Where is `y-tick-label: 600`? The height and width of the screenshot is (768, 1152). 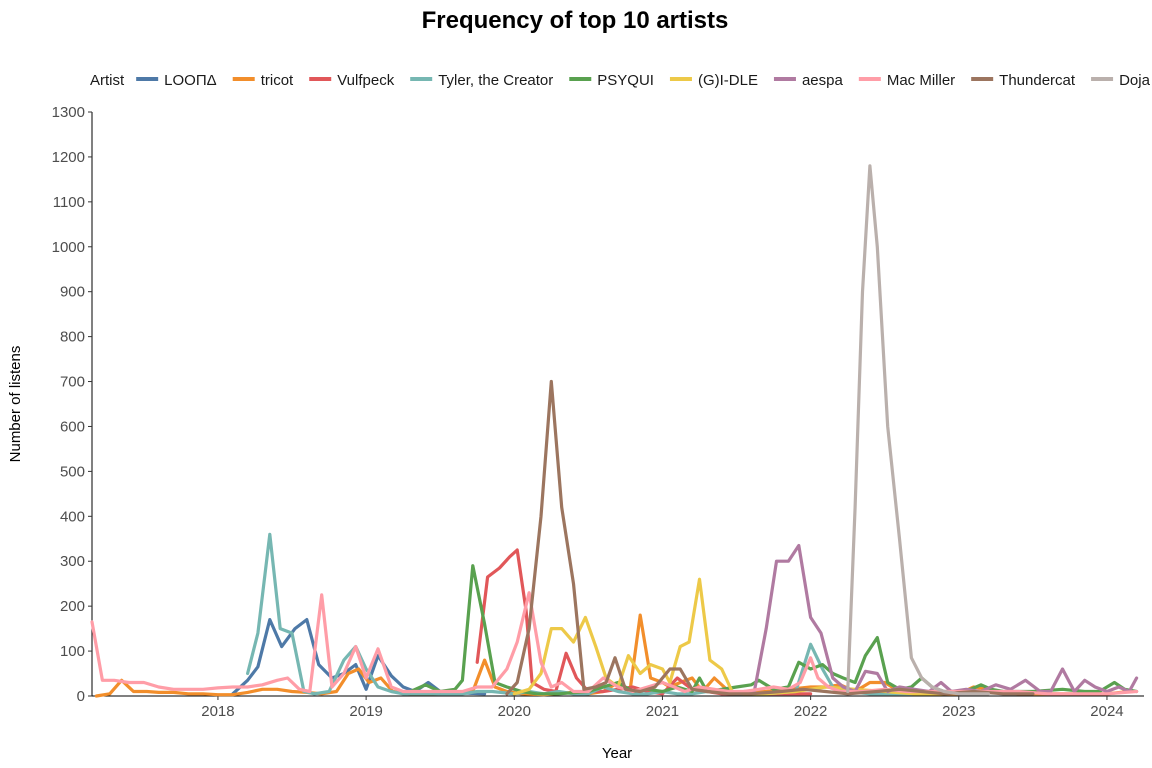
y-tick-label: 600 is located at coordinates (72, 426).